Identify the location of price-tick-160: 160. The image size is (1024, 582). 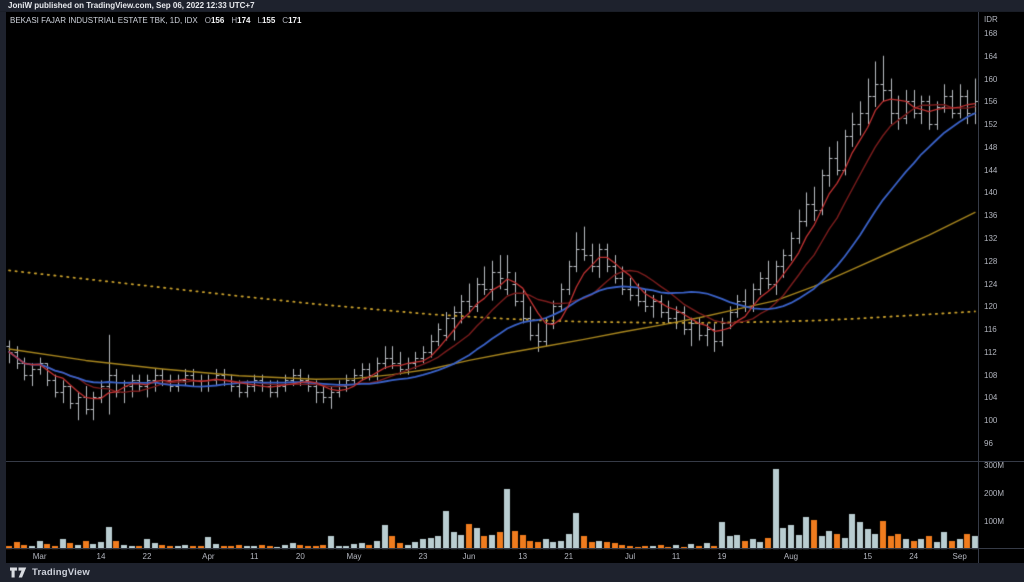
(991, 79).